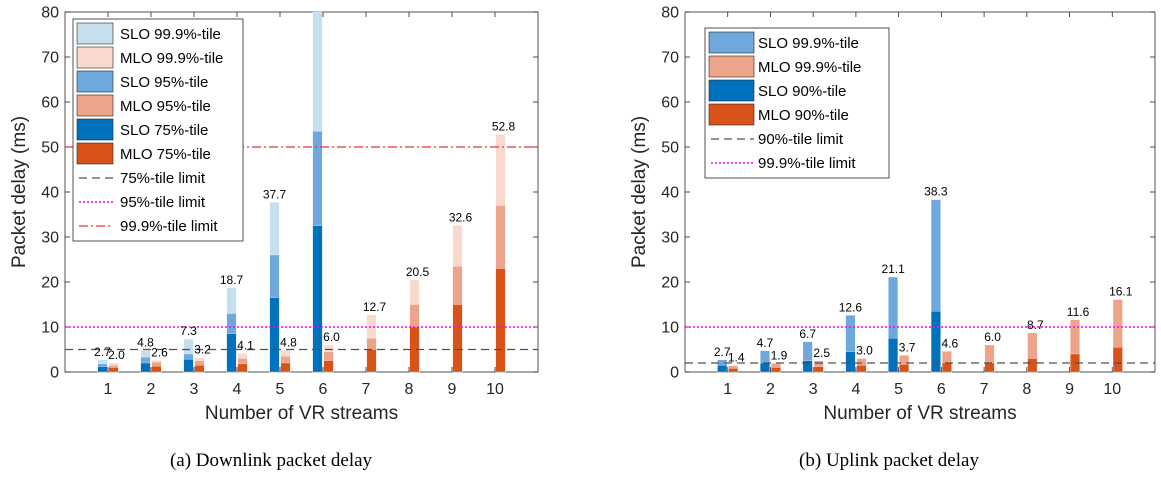 The image size is (1161, 477). What do you see at coordinates (946, 367) in the screenshot?
I see `bar-mlo-low-n6` at bounding box center [946, 367].